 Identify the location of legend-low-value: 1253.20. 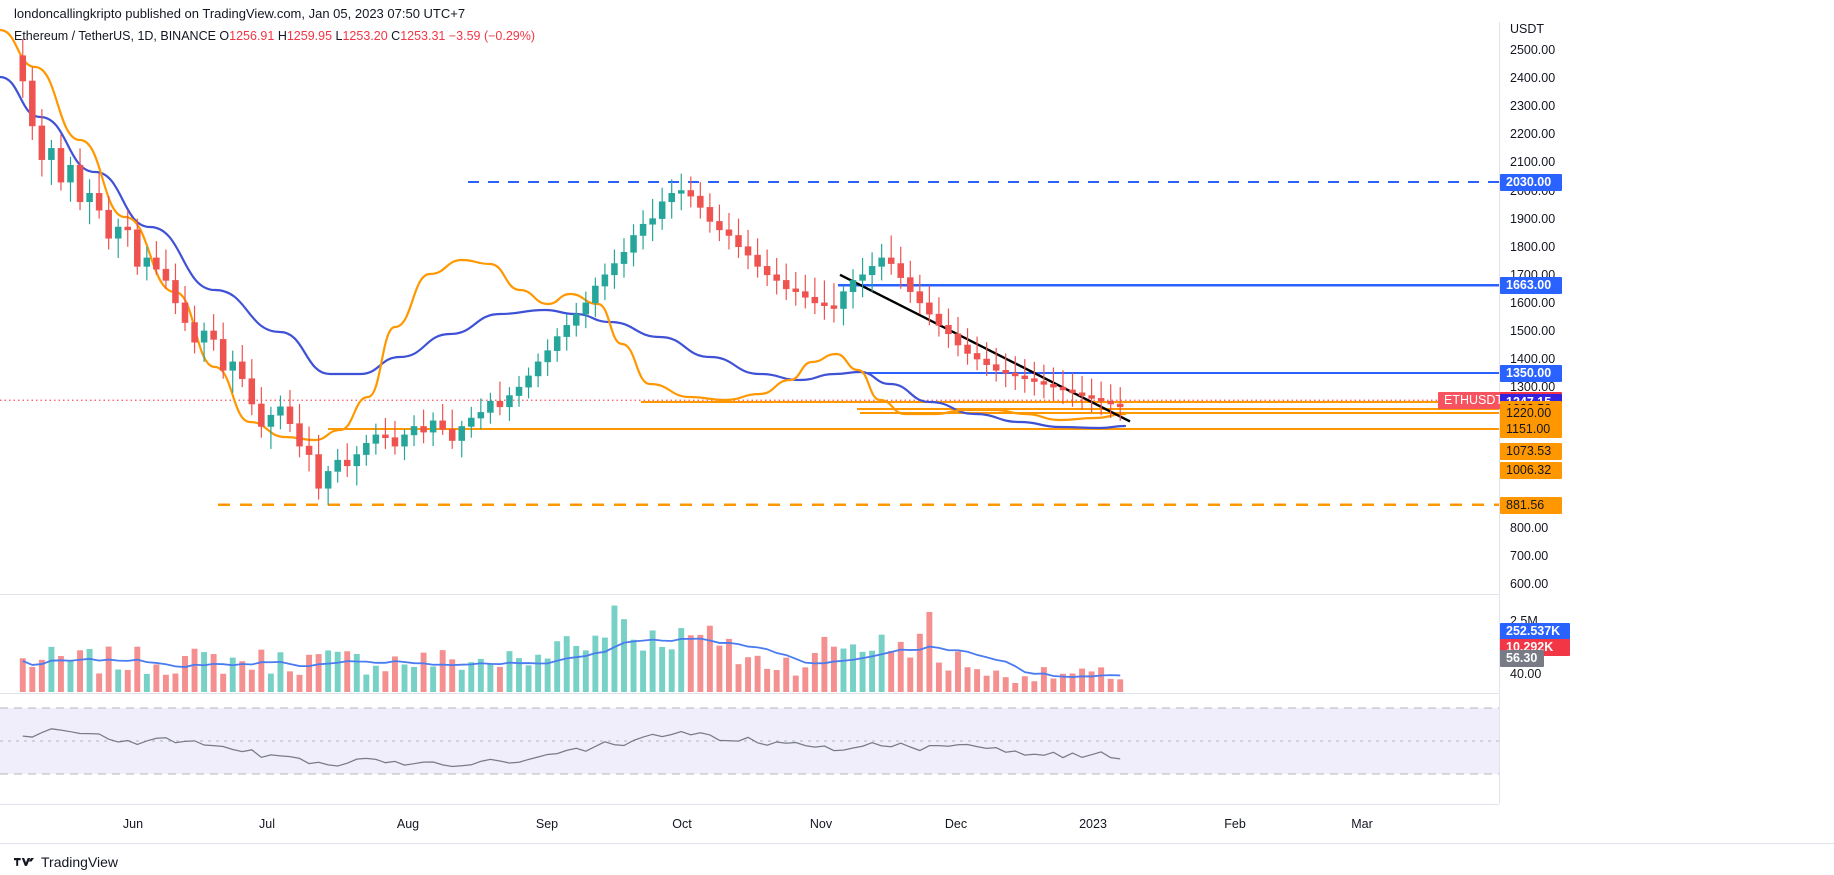
(365, 36).